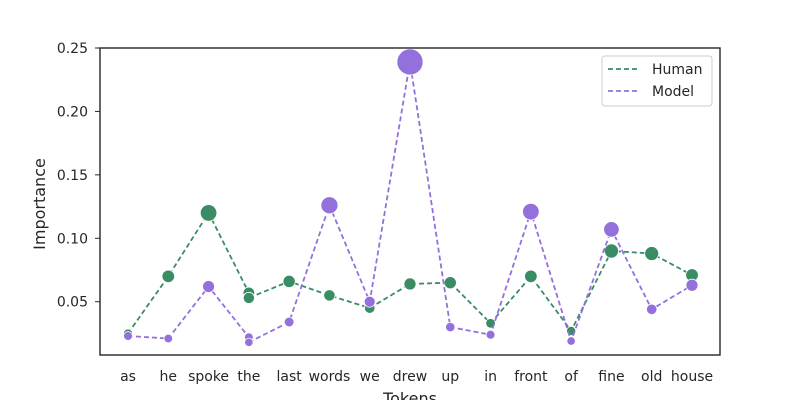 The height and width of the screenshot is (400, 800). I want to click on legend-label-human: Human, so click(677, 70).